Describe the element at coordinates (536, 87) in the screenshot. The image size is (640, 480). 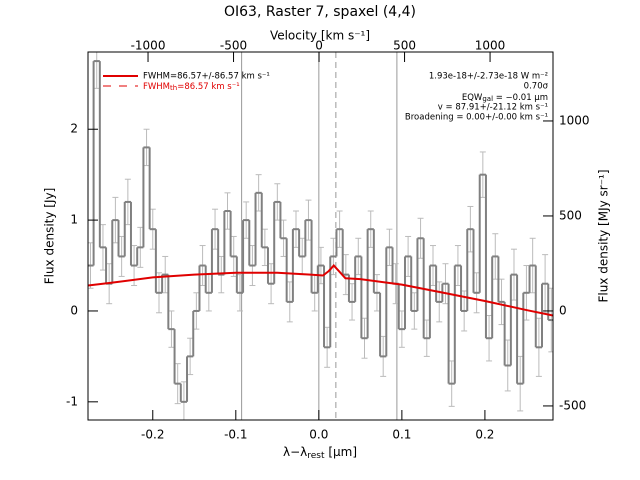
I see `annotation: 0.70σ` at that location.